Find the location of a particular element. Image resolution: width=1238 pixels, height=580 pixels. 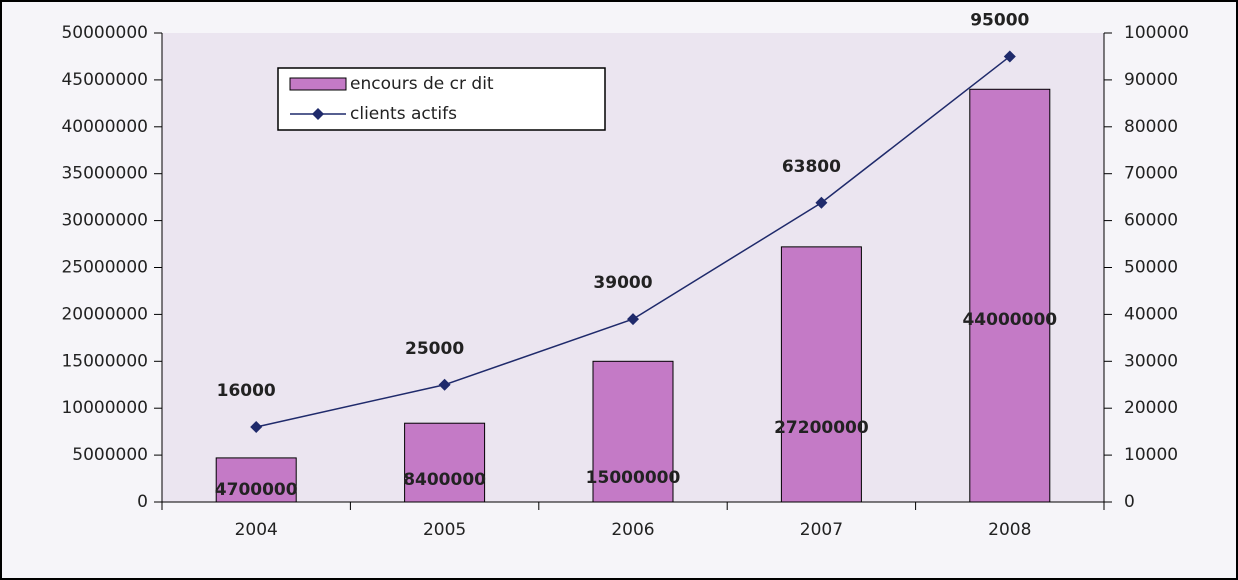

y-tick-label: 10000000 is located at coordinates (104, 408).